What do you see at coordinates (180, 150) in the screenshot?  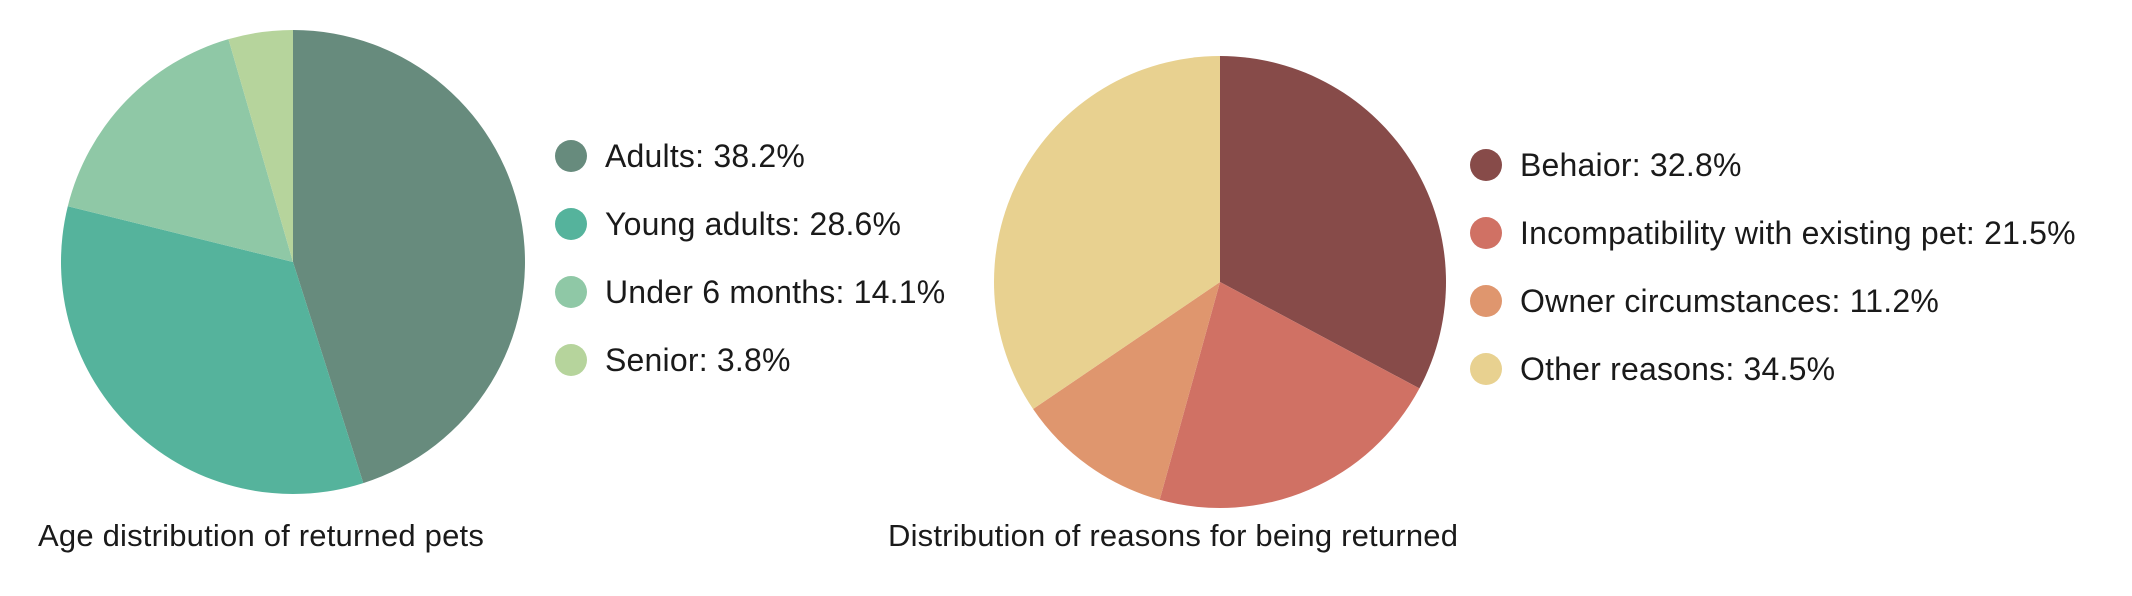 I see `pie-slice-under-6-months` at bounding box center [180, 150].